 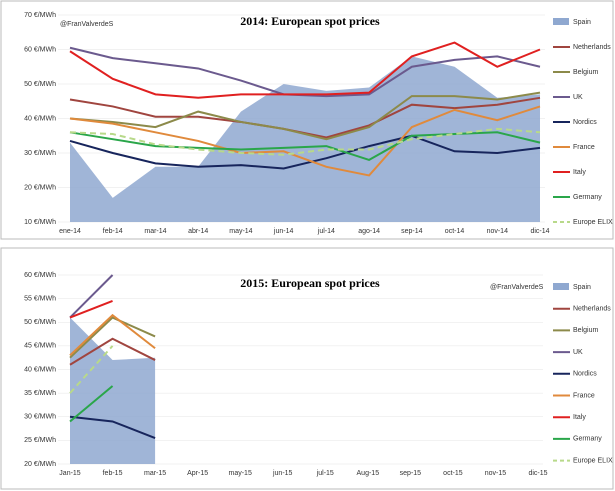 I want to click on x-tick-label: ago-14, so click(x=369, y=231).